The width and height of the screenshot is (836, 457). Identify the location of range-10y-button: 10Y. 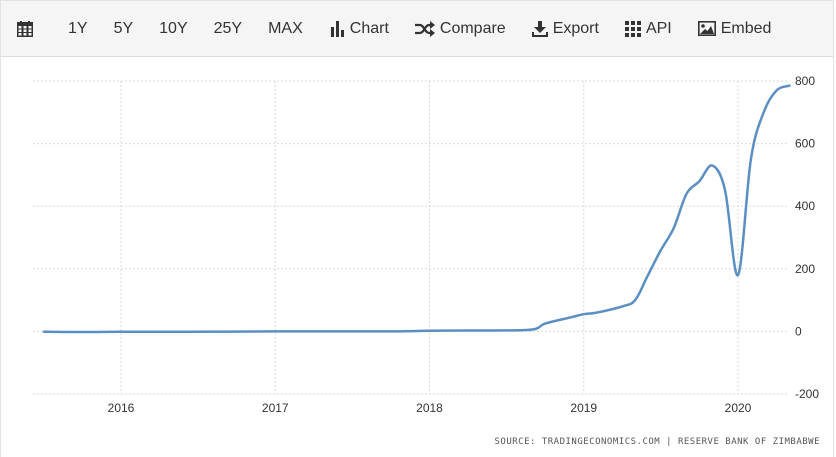
(173, 29).